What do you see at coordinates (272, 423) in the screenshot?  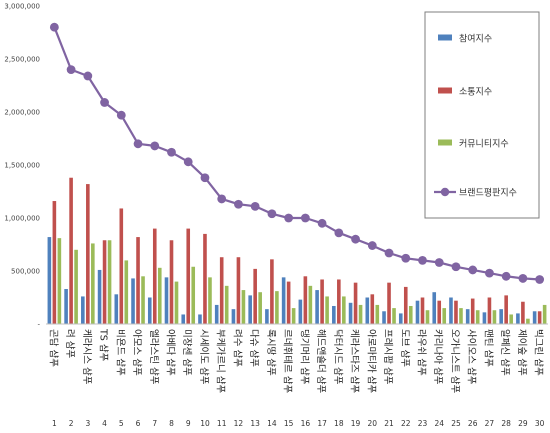 I see `rank-label: 14` at bounding box center [272, 423].